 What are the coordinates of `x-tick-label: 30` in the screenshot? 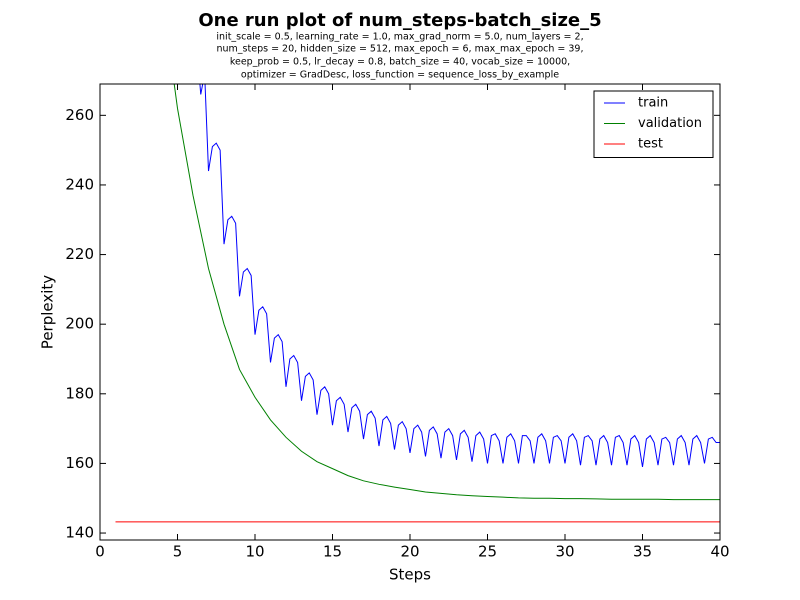 It's located at (564, 552).